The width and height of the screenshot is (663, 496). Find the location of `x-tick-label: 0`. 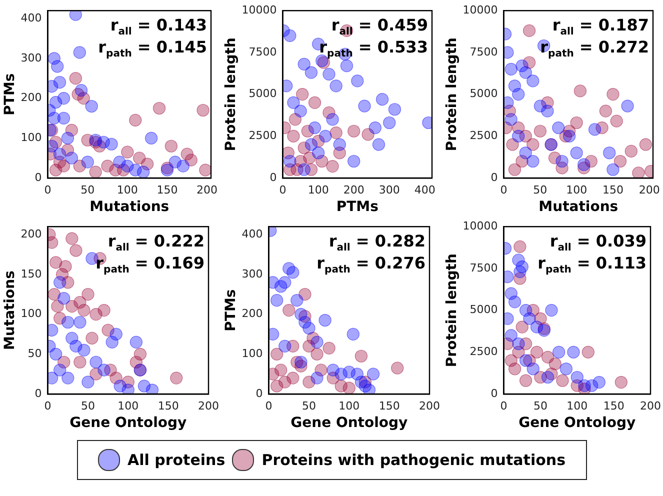

x-tick-label: 0 is located at coordinates (504, 189).